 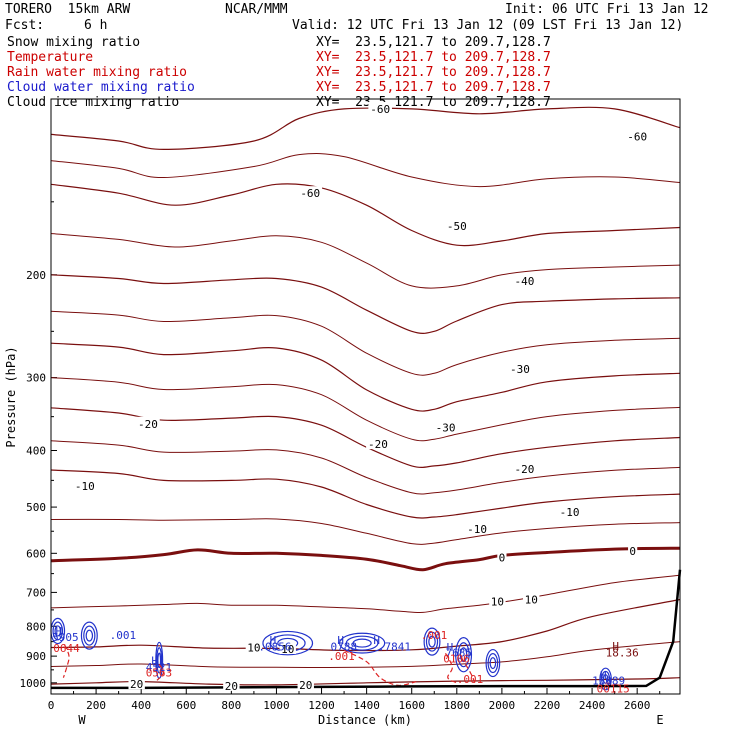 What do you see at coordinates (36, 592) in the screenshot?
I see `y-tick-label: 700` at bounding box center [36, 592].